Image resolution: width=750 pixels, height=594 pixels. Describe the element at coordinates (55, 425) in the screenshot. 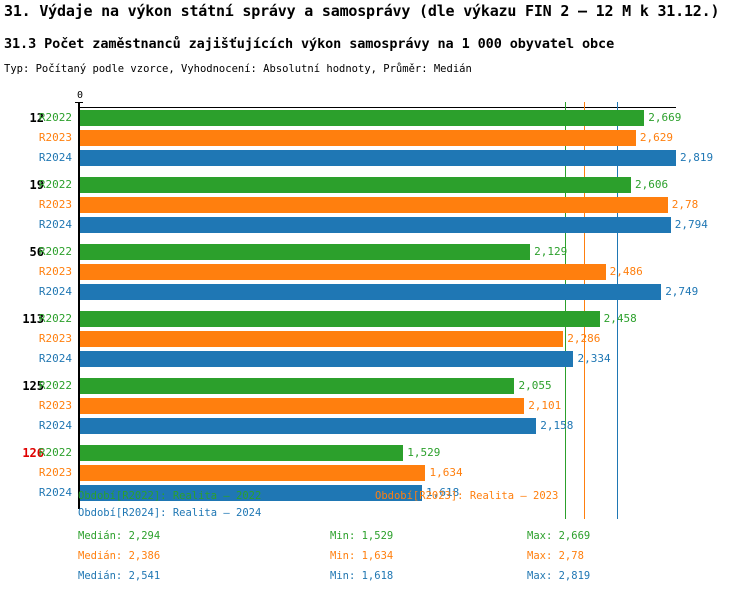

I see `series-label-125-r2024: R2024` at that location.